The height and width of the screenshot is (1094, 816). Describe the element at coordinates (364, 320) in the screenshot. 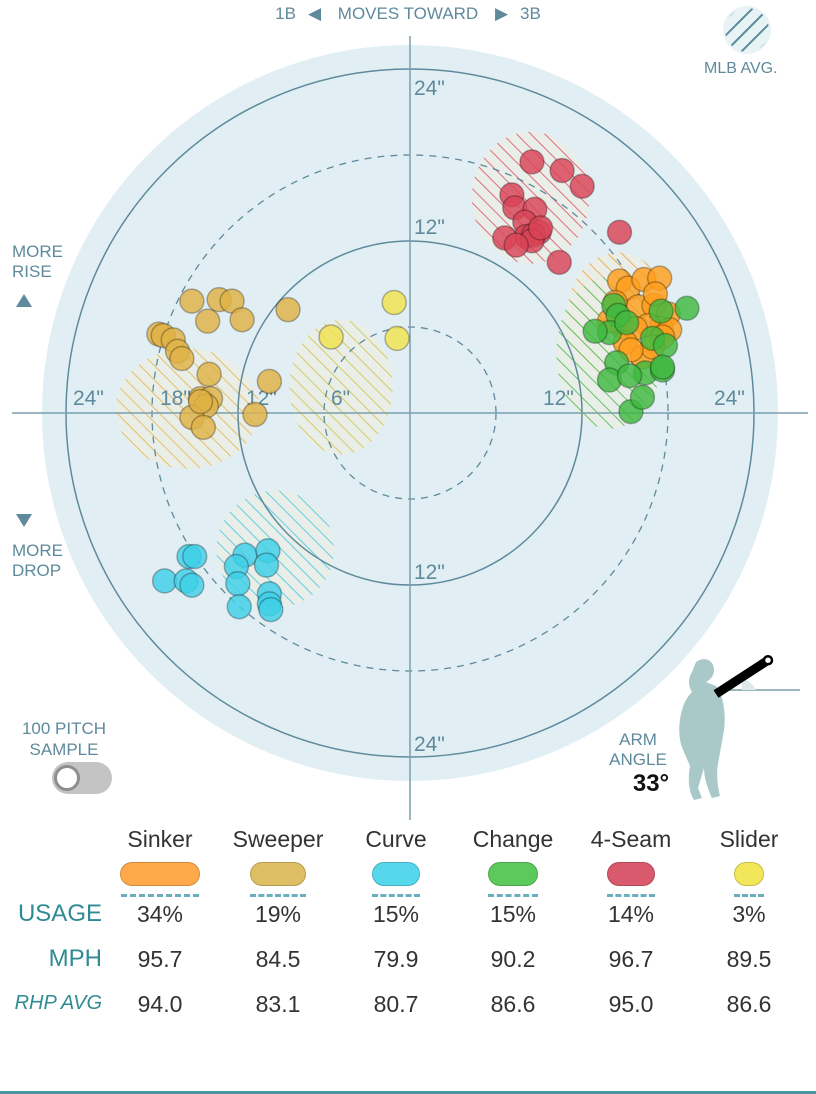

I see `series-slider` at that location.